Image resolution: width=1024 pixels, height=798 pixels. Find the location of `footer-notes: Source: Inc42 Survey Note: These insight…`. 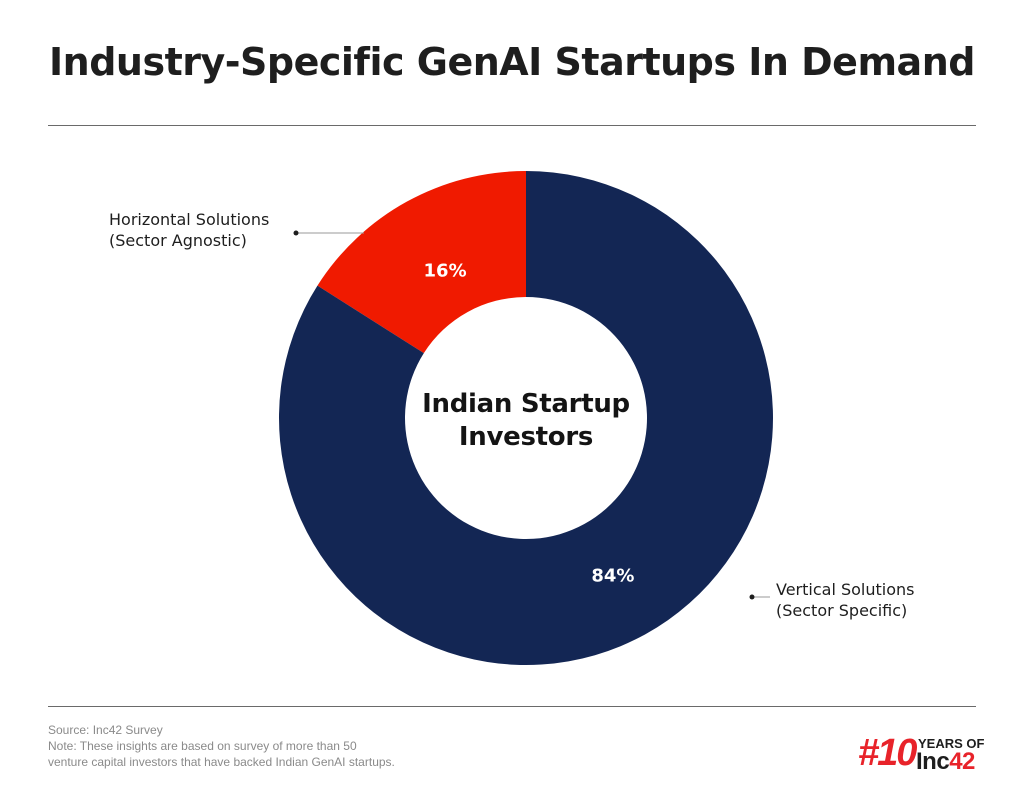

footer-notes: Source: Inc42 Survey Note: These insight… is located at coordinates (221, 746).